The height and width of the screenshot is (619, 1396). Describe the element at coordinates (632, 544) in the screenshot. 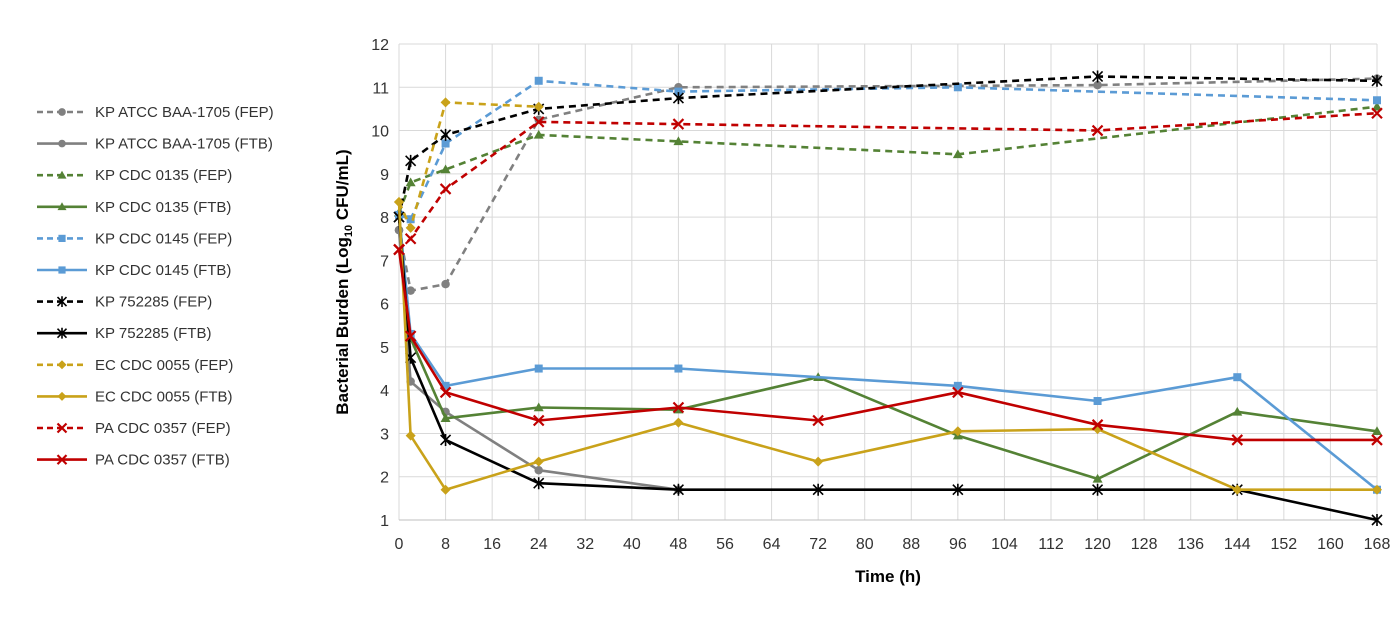

I see `x-tick-label: 40` at that location.